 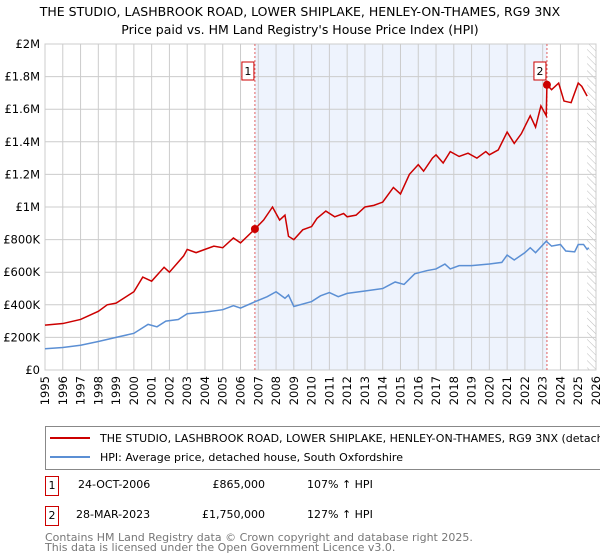 I want to click on x-tick-label: 1999, so click(x=116, y=390).